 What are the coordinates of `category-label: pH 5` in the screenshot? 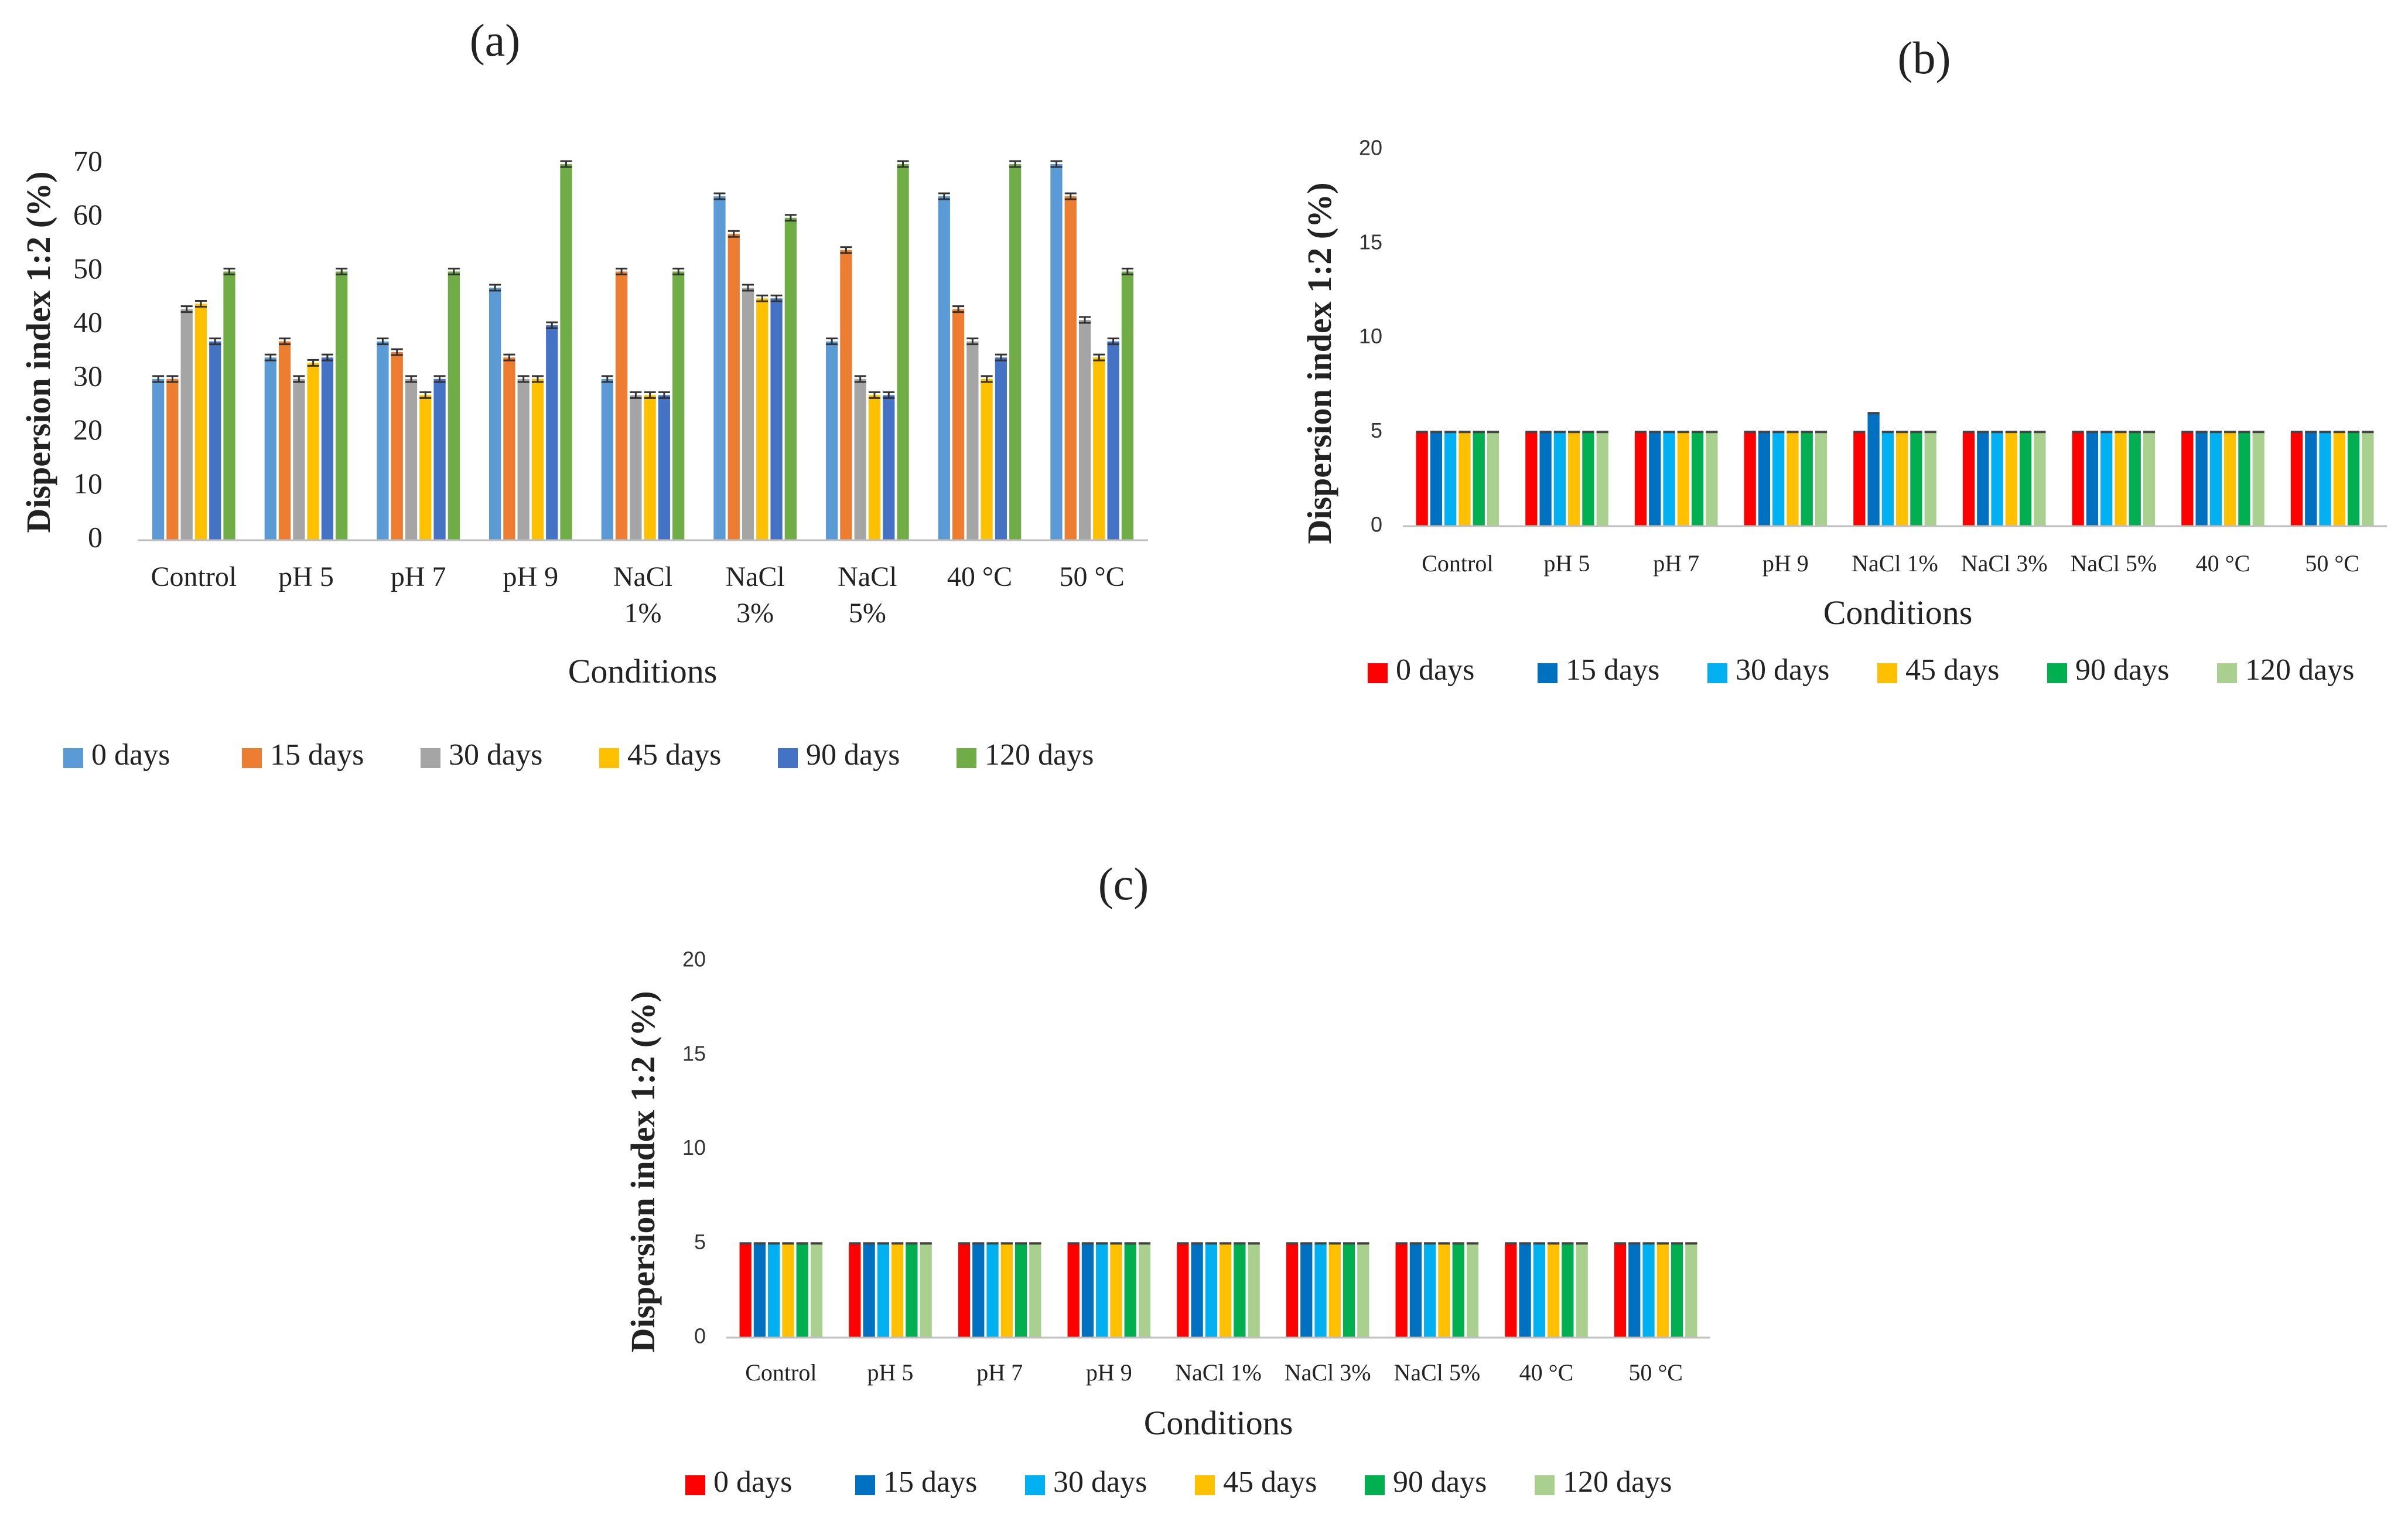 It's located at (1567, 563).